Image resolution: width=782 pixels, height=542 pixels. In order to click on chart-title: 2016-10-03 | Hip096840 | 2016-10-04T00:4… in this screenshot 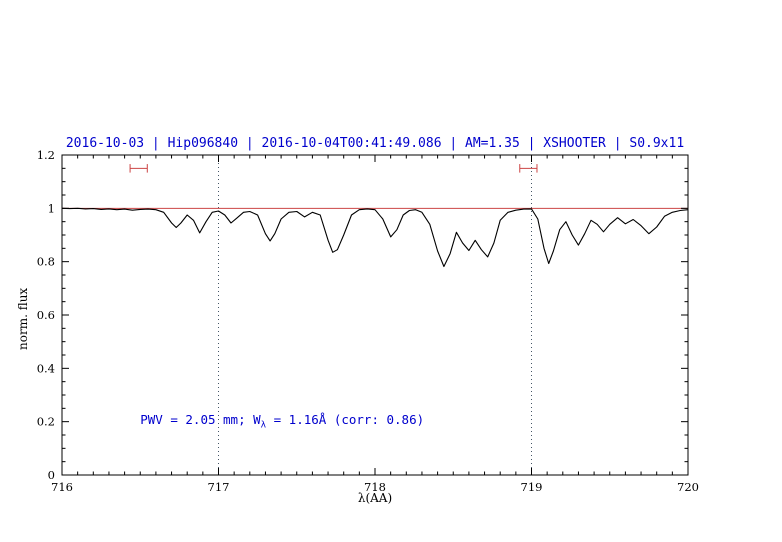, I will do `click(375, 143)`.